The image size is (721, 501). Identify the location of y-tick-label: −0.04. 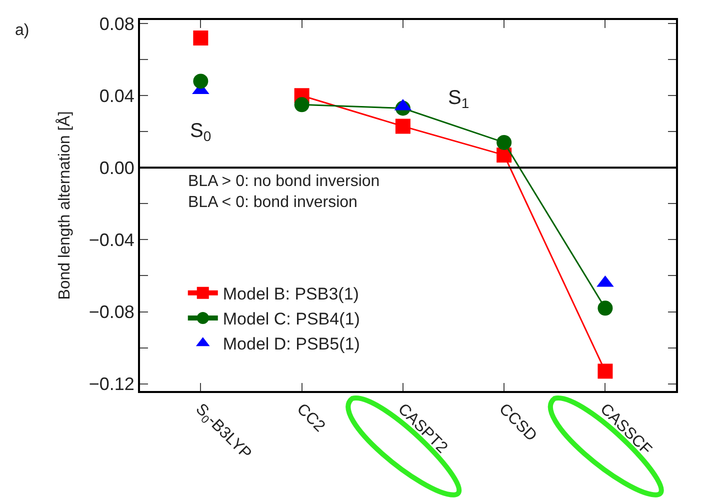
(111, 240).